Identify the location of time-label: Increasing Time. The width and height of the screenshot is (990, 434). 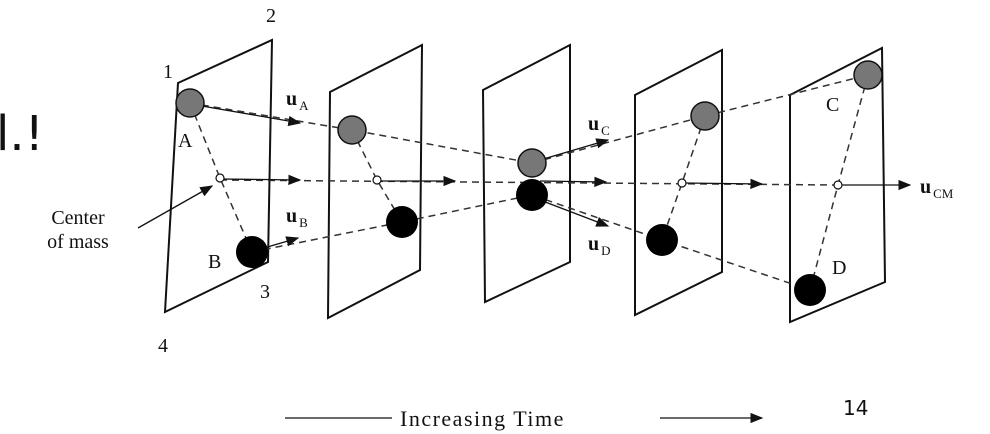
(482, 418).